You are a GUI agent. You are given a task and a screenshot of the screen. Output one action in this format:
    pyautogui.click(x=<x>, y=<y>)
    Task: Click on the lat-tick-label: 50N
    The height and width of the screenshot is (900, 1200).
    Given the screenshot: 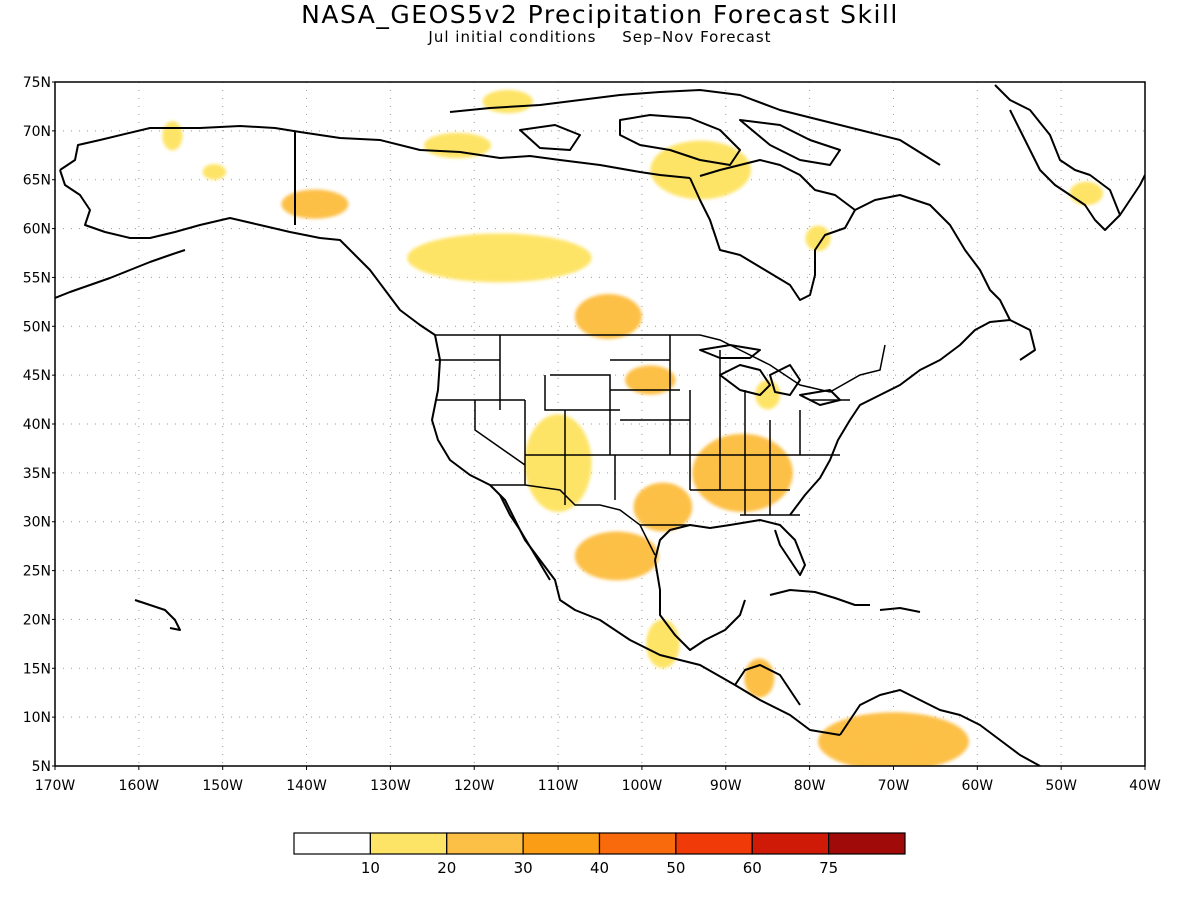 What is the action you would take?
    pyautogui.click(x=37, y=327)
    